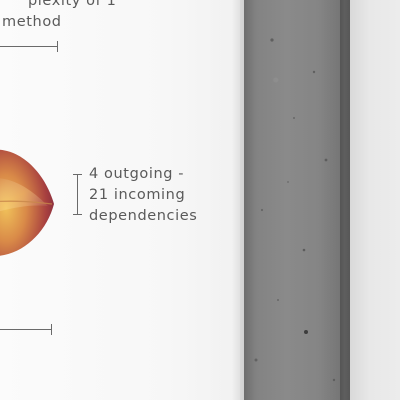 This screenshot has height=400, width=400. What do you see at coordinates (28, 46) in the screenshot?
I see `top-measurement-line` at bounding box center [28, 46].